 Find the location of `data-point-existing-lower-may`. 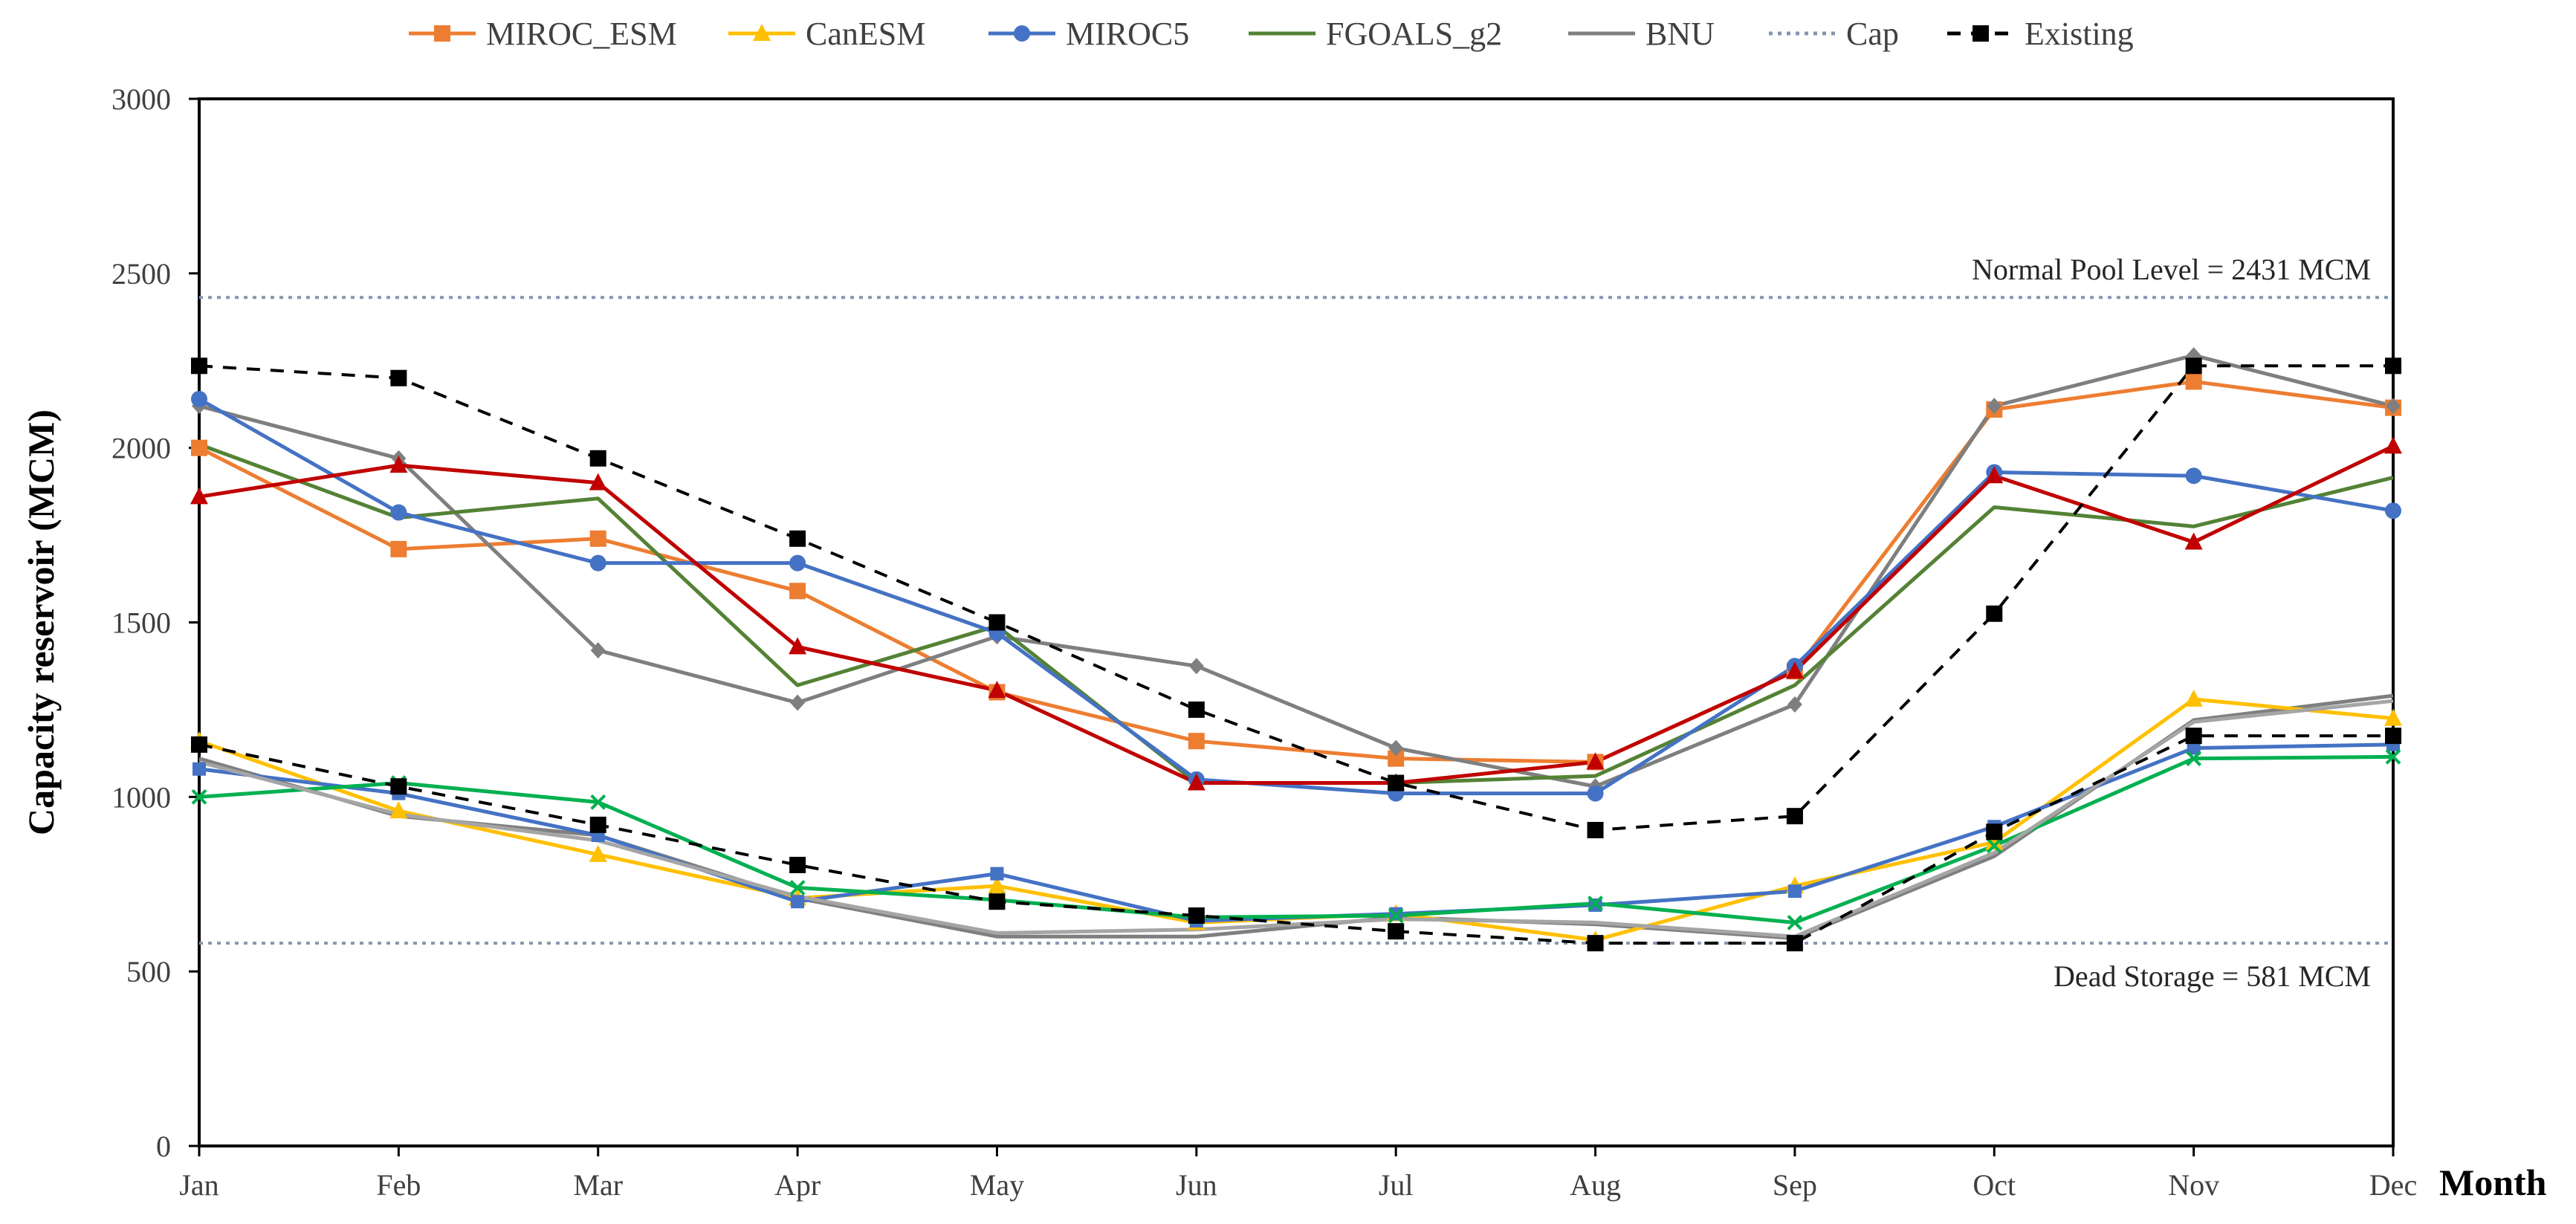

data-point-existing-lower-may is located at coordinates (997, 902).